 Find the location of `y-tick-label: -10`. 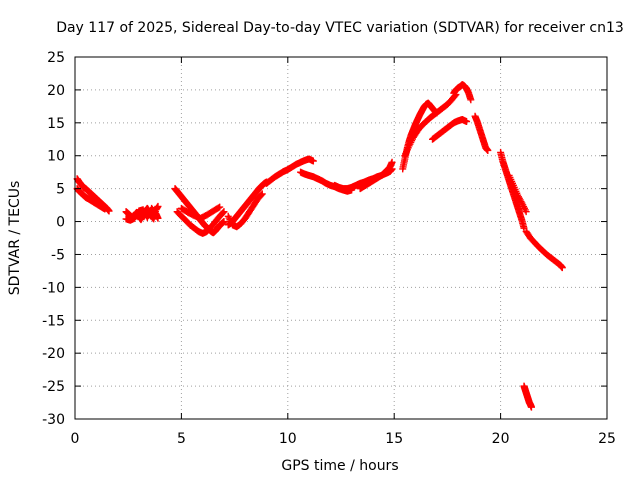

y-tick-label: -10 is located at coordinates (53, 288).